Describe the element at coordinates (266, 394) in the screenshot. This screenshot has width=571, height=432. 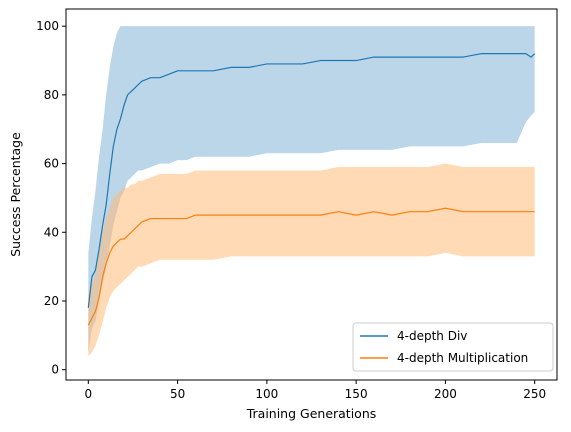
I see `x-tick-label: 100` at that location.